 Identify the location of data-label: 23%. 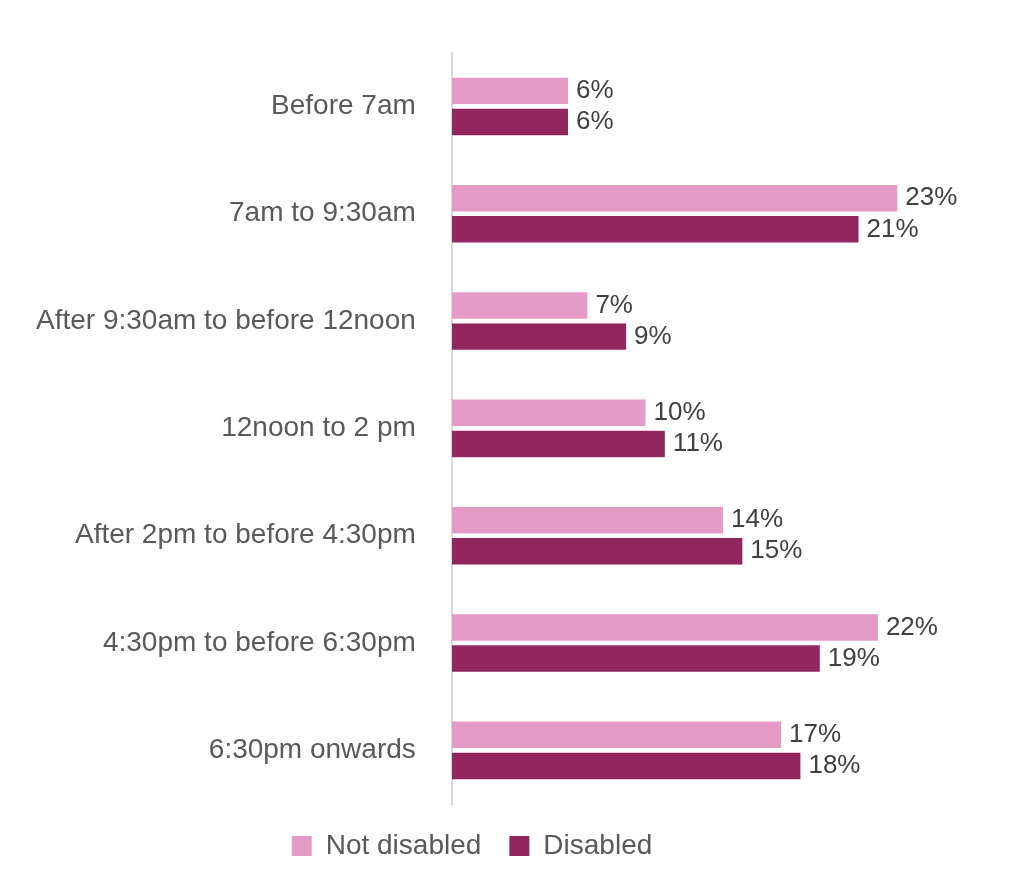
(931, 196).